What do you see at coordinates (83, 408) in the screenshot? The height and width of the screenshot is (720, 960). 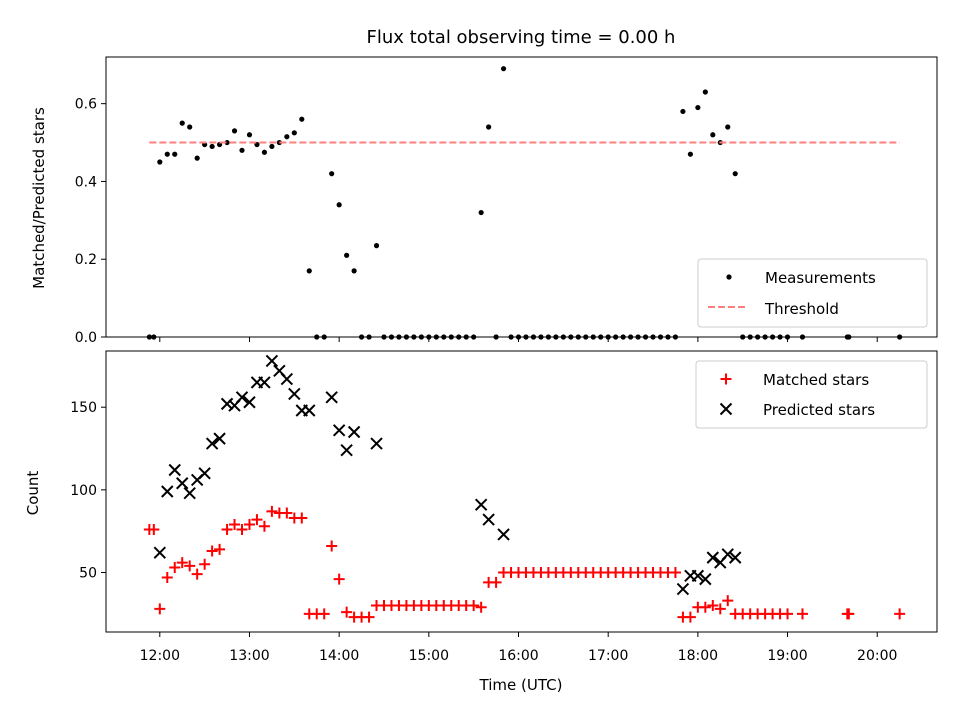 I see `bottom-y-tick-label: 150` at bounding box center [83, 408].